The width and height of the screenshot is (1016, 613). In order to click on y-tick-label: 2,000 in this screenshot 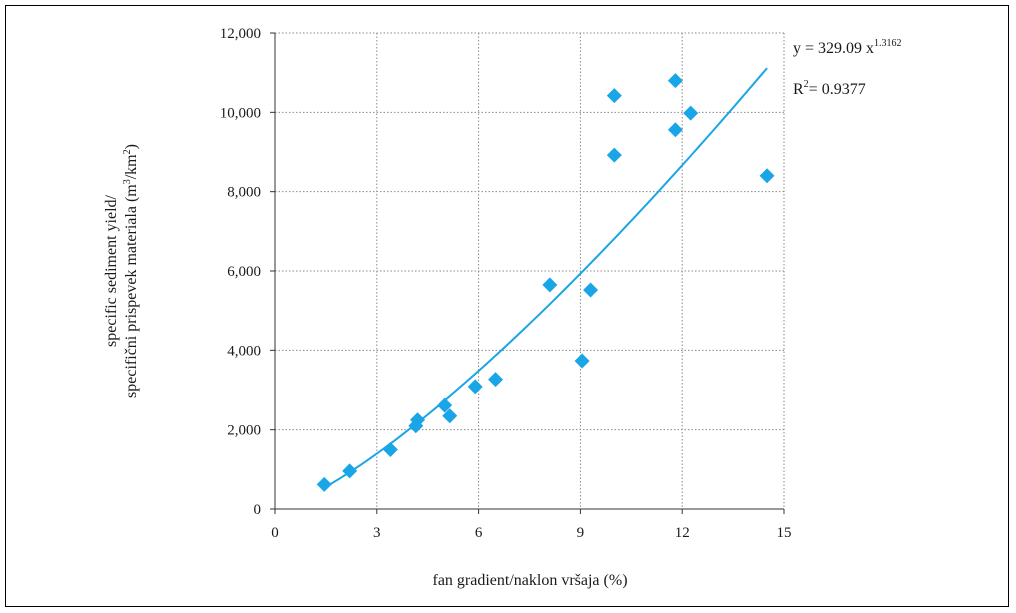, I will do `click(244, 431)`.